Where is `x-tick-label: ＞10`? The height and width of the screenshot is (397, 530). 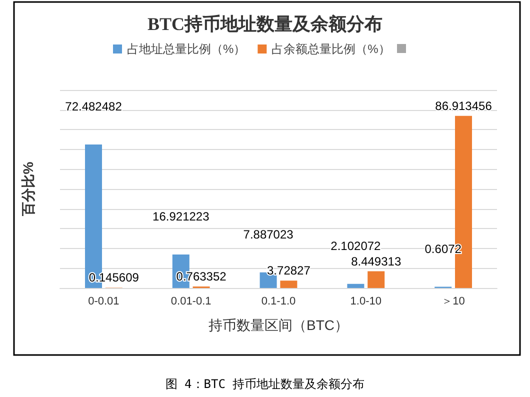
x-tick-label: ＞10 is located at coordinates (453, 302).